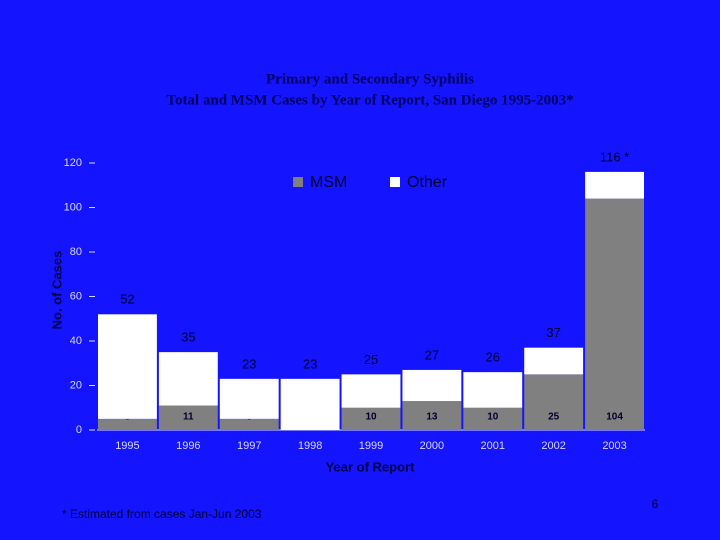  Describe the element at coordinates (432, 446) in the screenshot. I see `x-tick-label: 2000` at that location.